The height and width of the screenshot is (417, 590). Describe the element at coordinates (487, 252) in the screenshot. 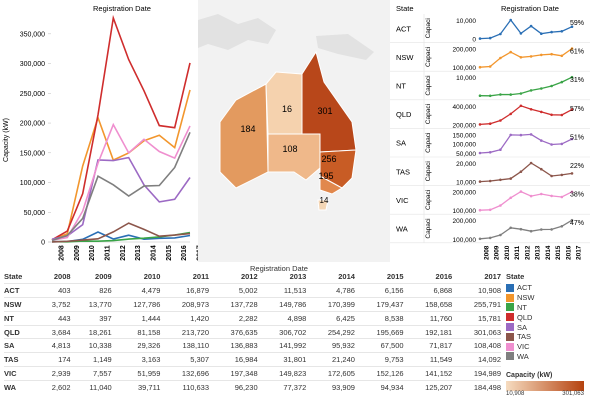

I see `mini-x-tick-label: 2008` at that location.